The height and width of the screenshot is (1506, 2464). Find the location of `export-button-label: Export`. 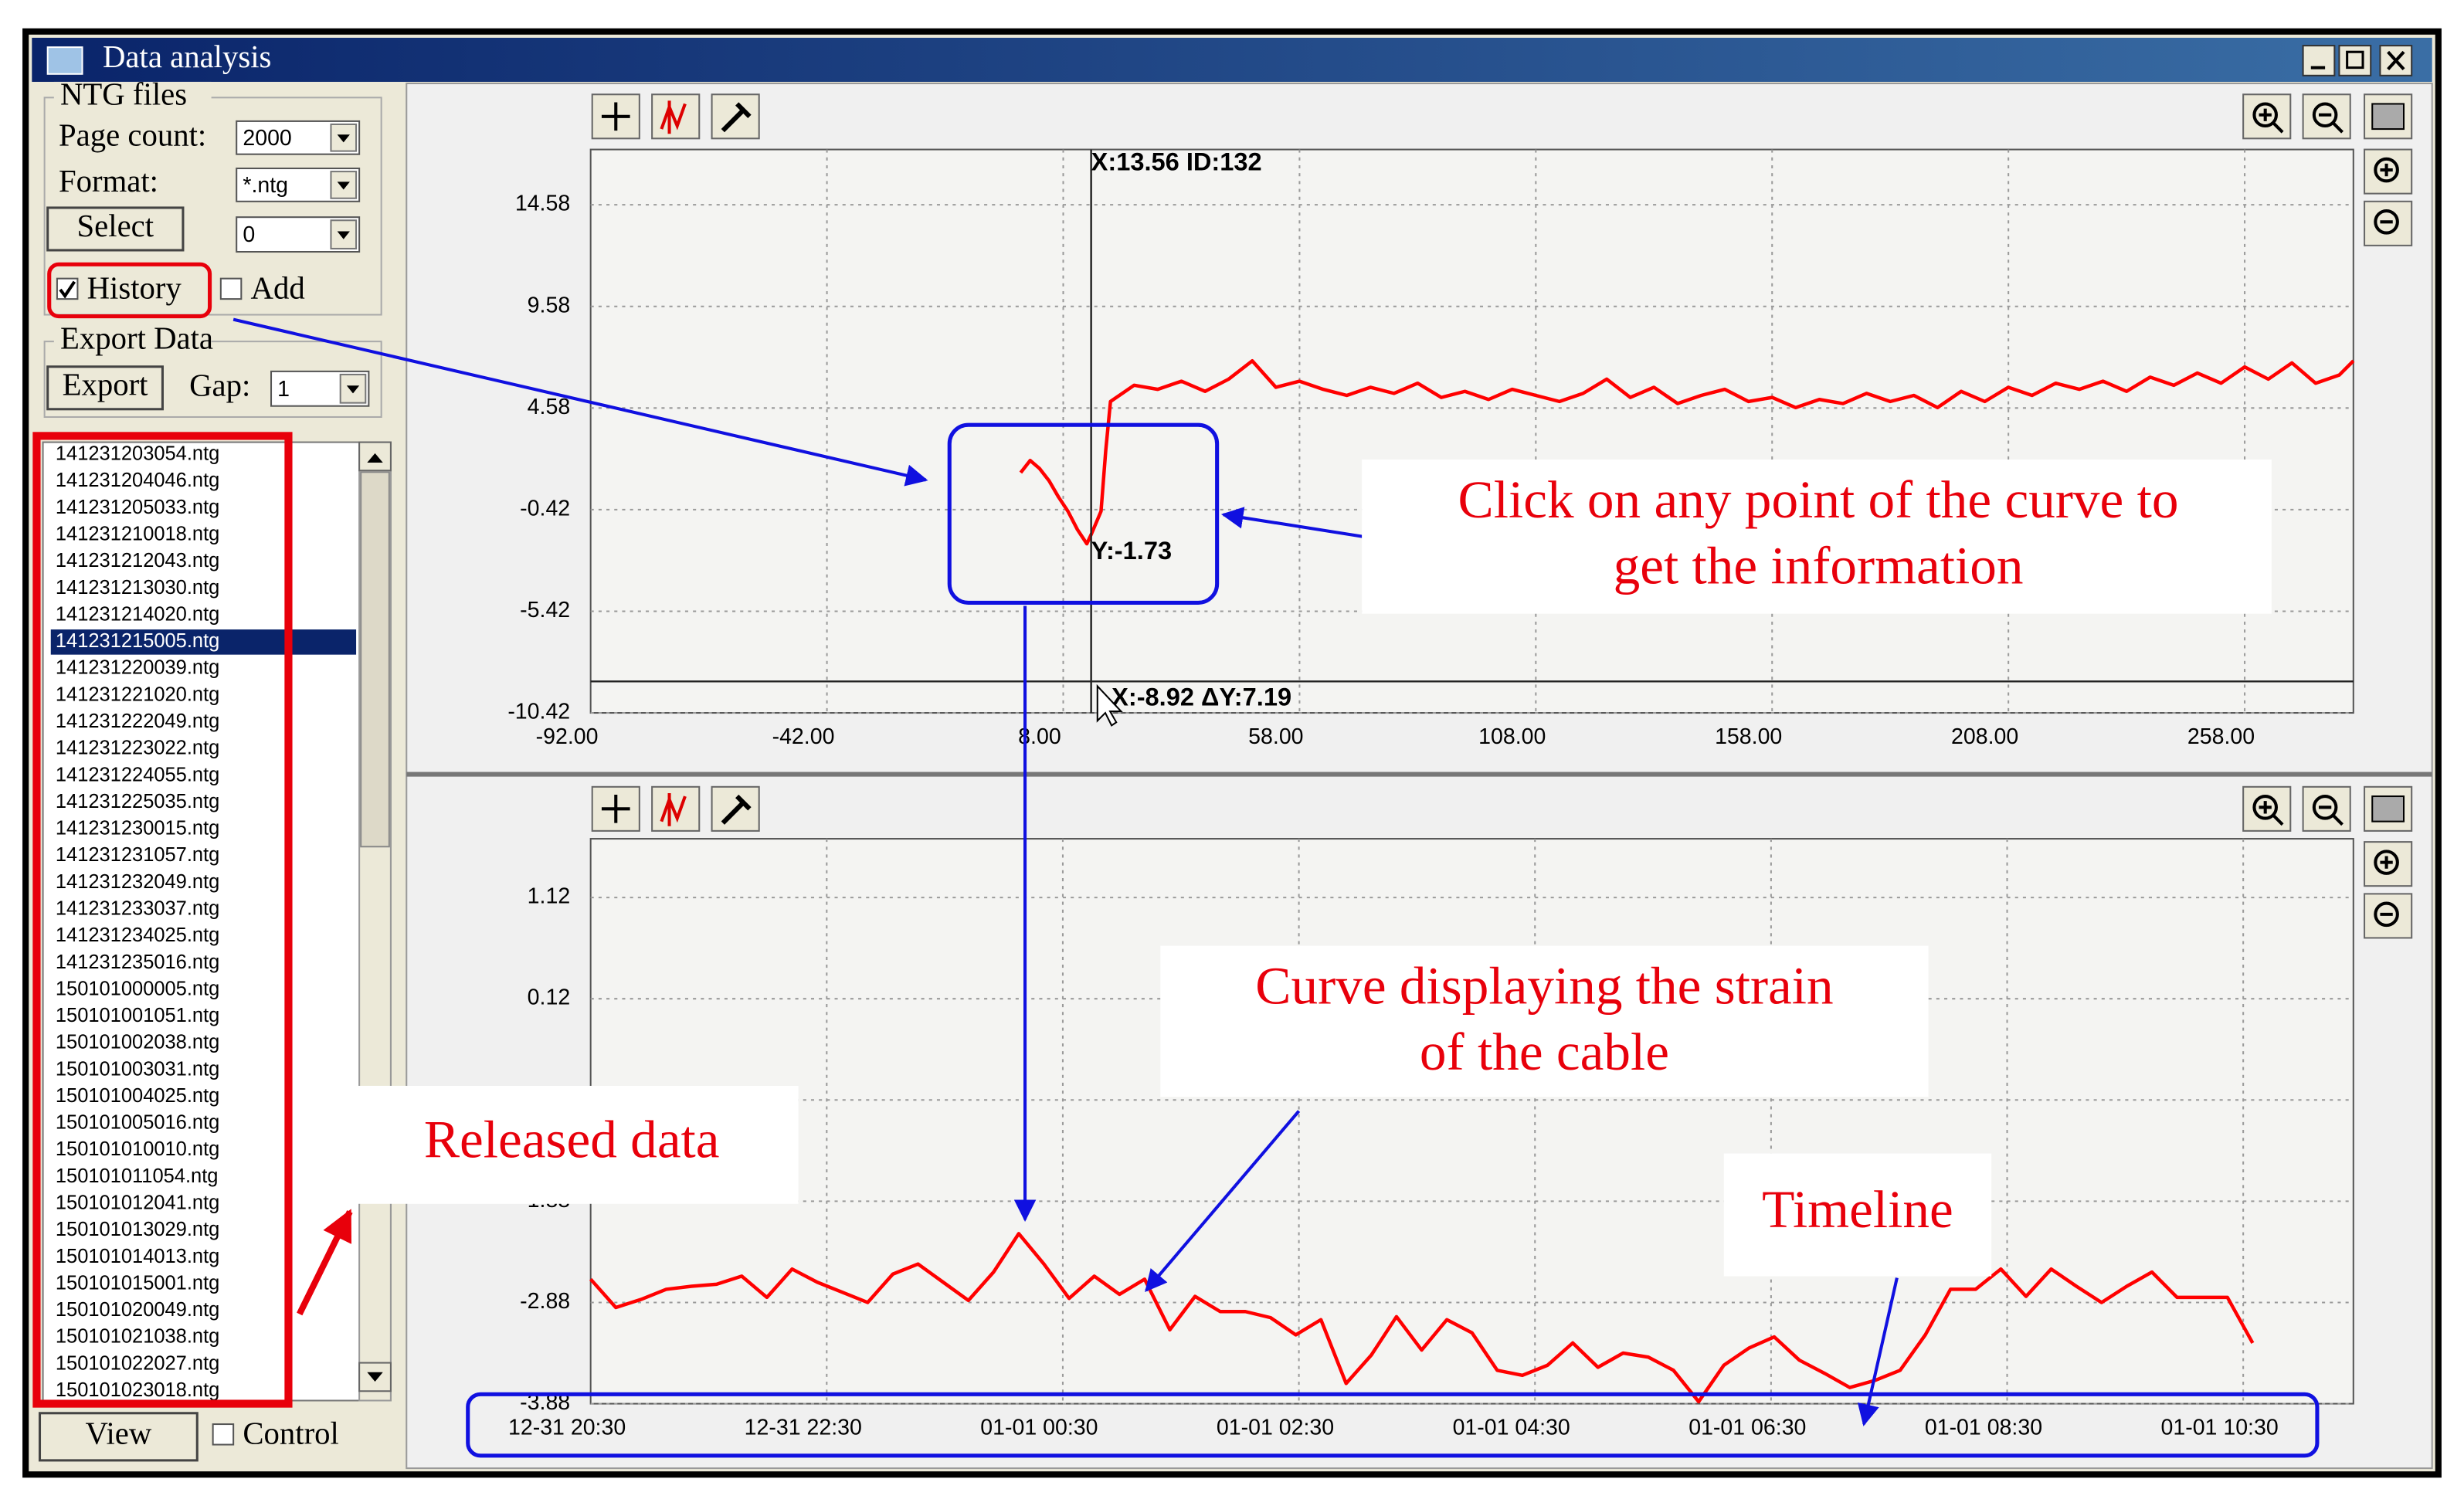

export-button-label: Export is located at coordinates (106, 385).